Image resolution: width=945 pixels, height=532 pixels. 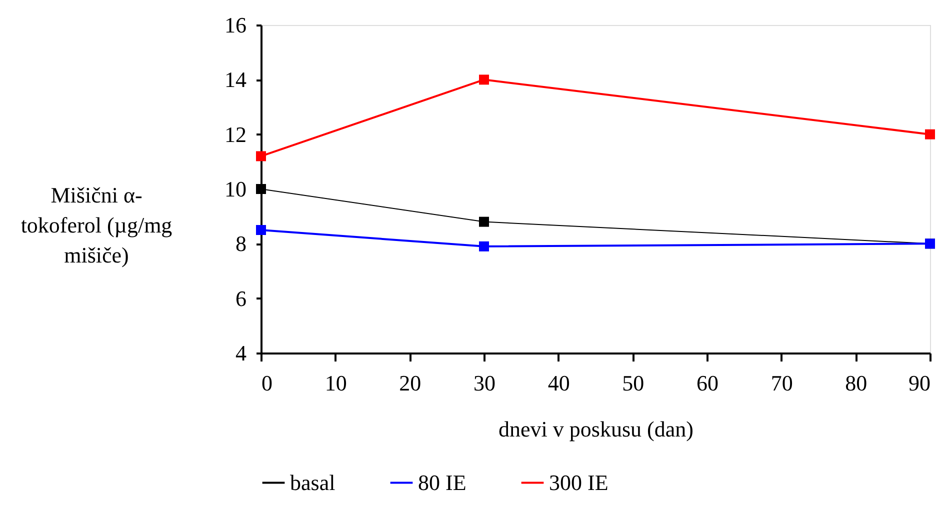 What do you see at coordinates (241, 243) in the screenshot?
I see `y-tick-label: 8` at bounding box center [241, 243].